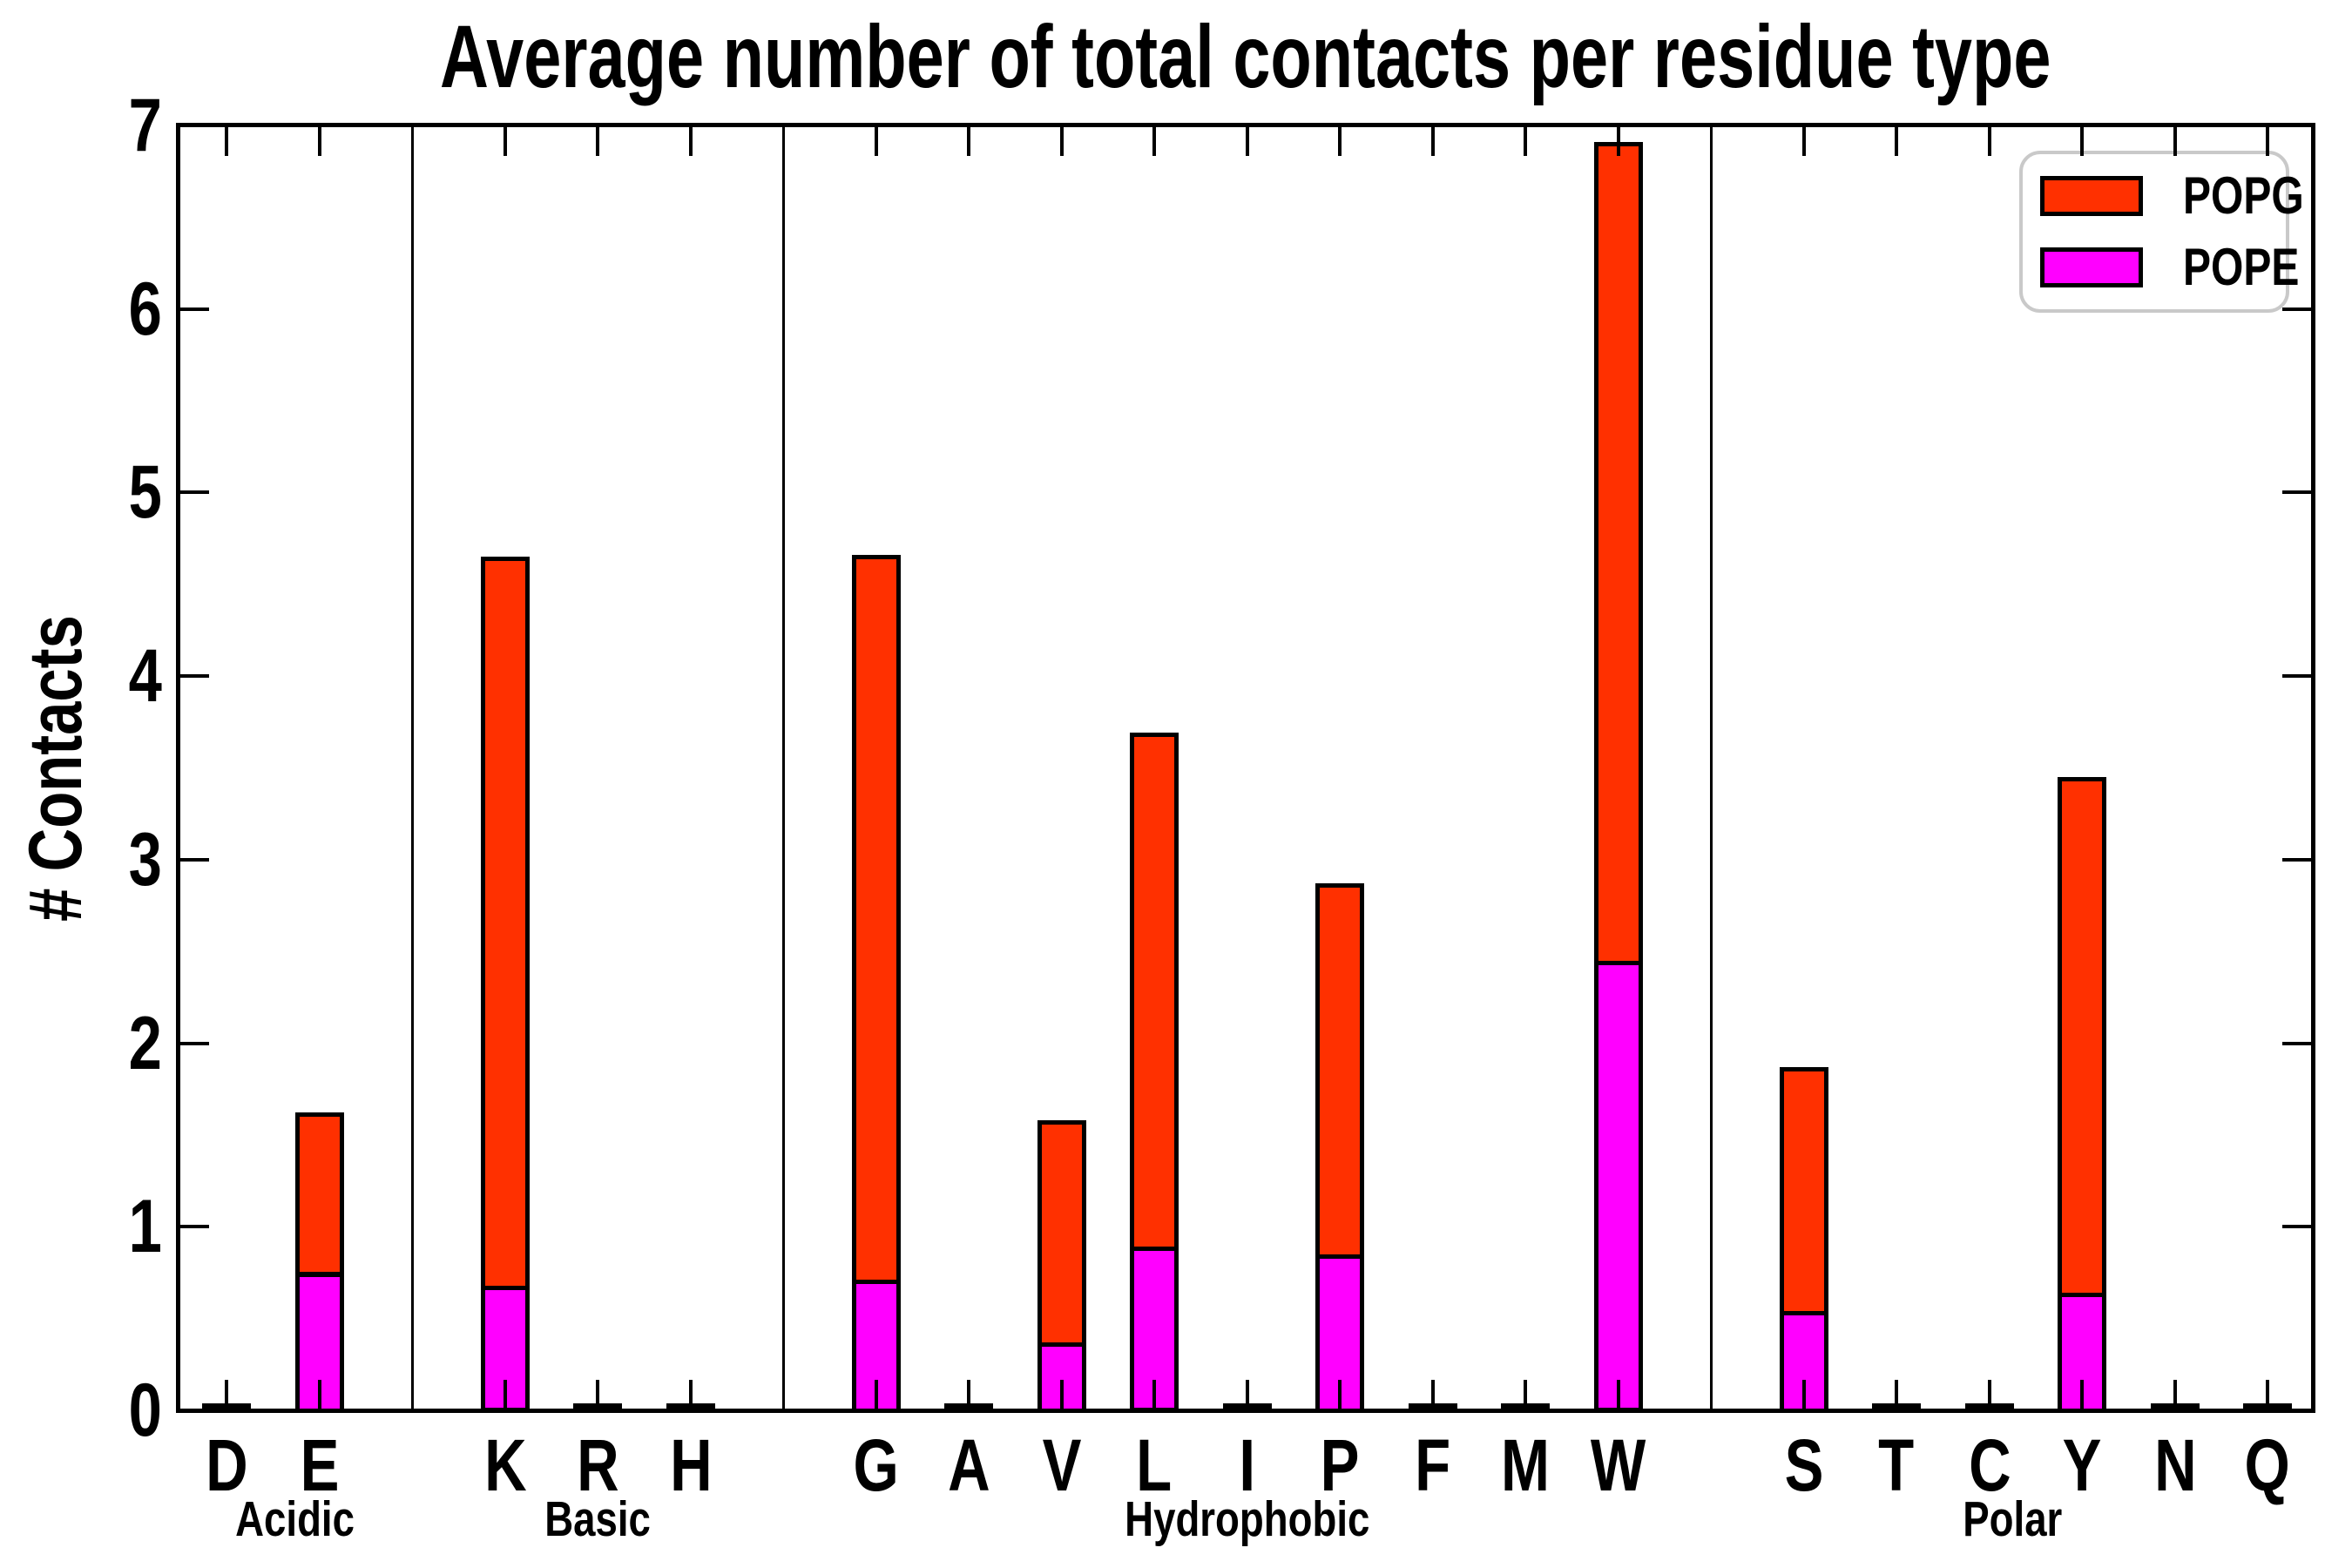 Image resolution: width=2352 pixels, height=1568 pixels. I want to click on bar-Y-popg, so click(2082, 1037).